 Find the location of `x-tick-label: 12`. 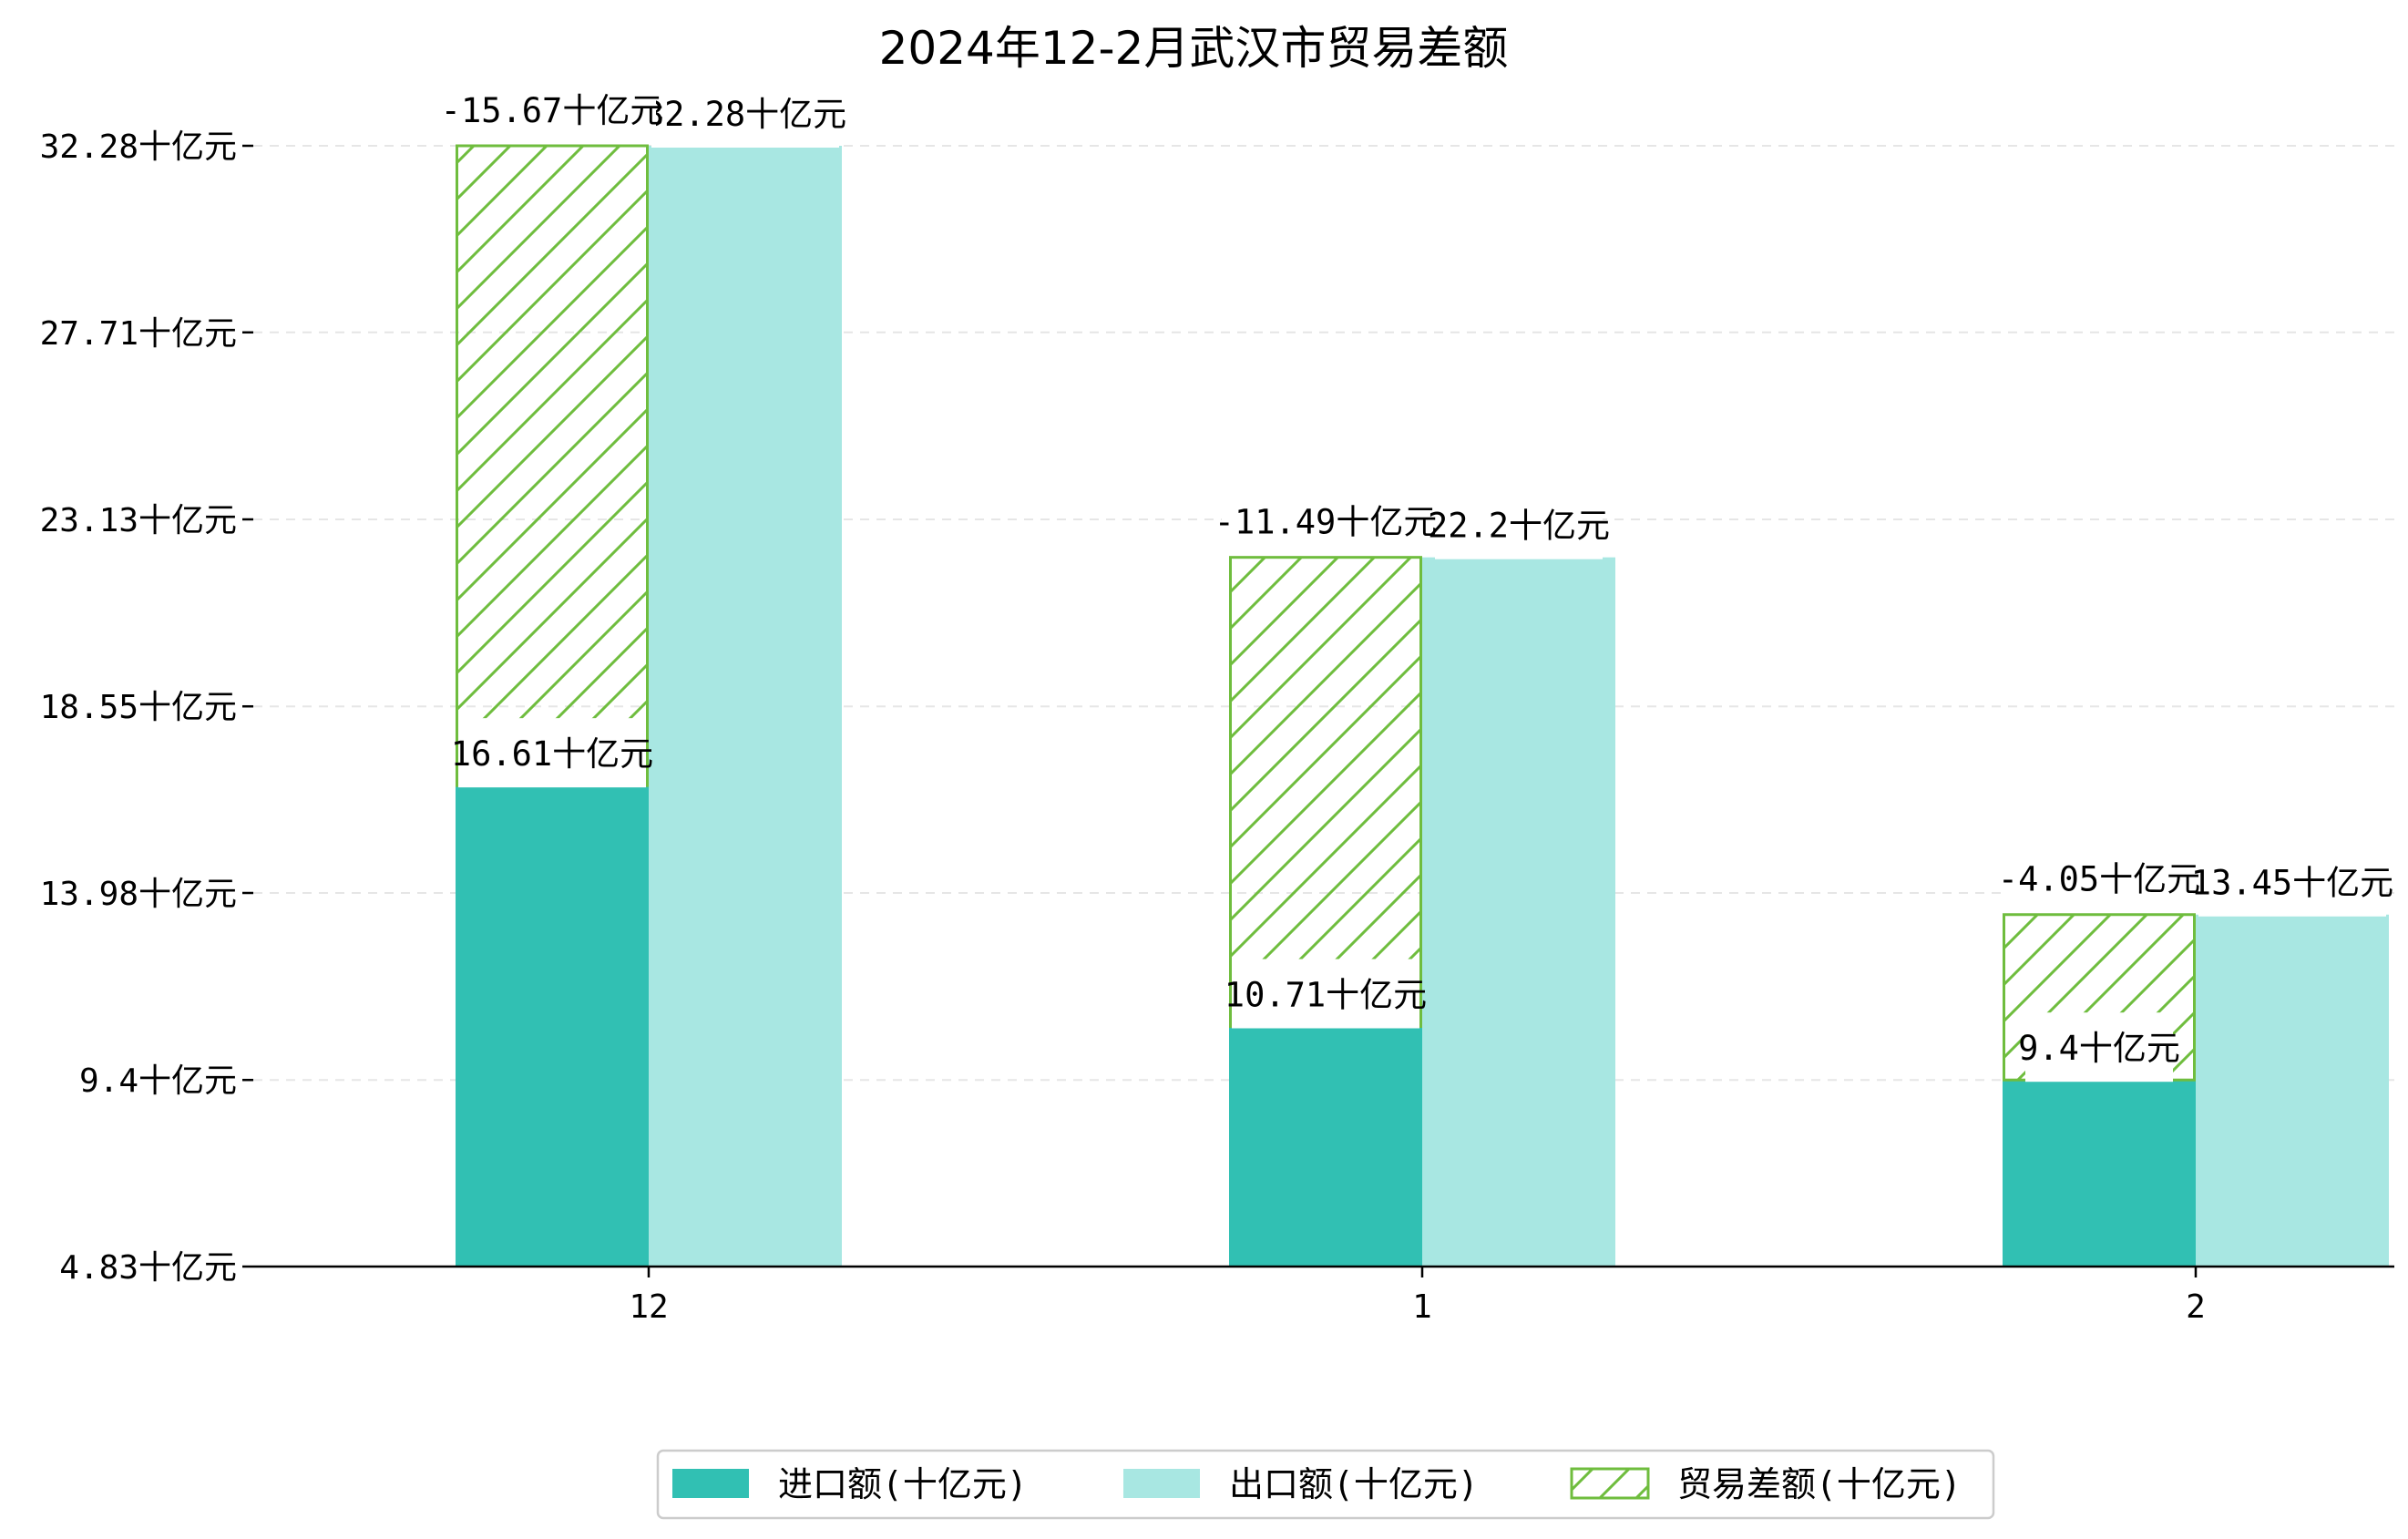

x-tick-label: 12 is located at coordinates (649, 1307).